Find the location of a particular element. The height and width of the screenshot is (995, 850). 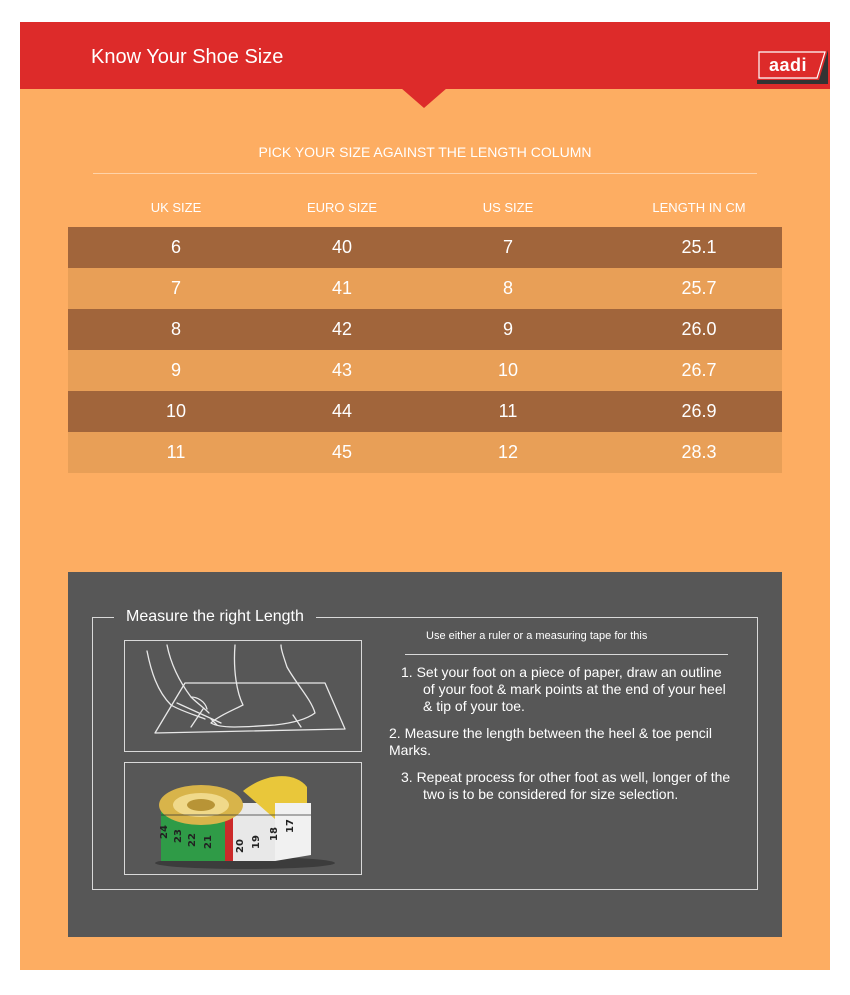

euro-size-cell: 42 is located at coordinates (342, 329).